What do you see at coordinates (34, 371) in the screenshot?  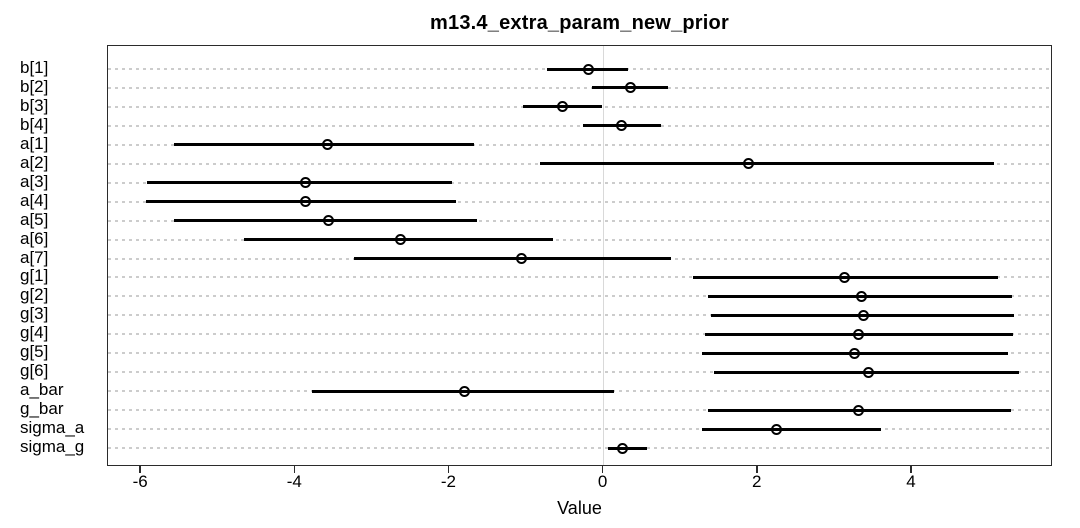 I see `param-label: g[6]` at bounding box center [34, 371].